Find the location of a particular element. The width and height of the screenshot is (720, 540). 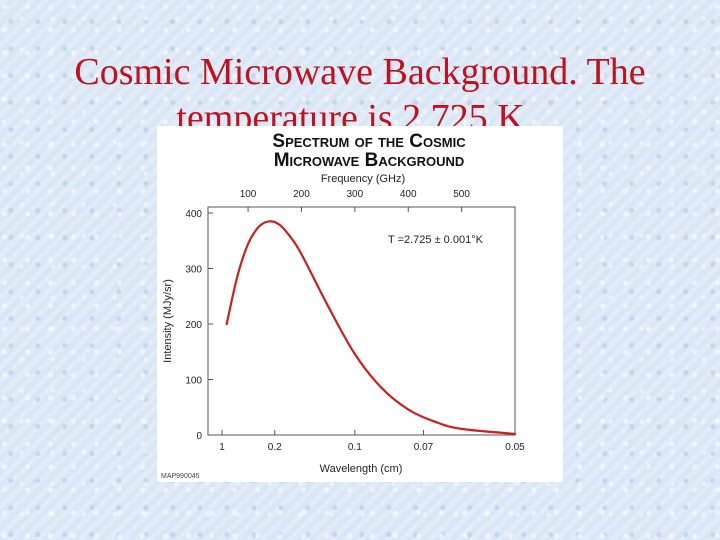

y-tick-label: 400 is located at coordinates (193, 214).